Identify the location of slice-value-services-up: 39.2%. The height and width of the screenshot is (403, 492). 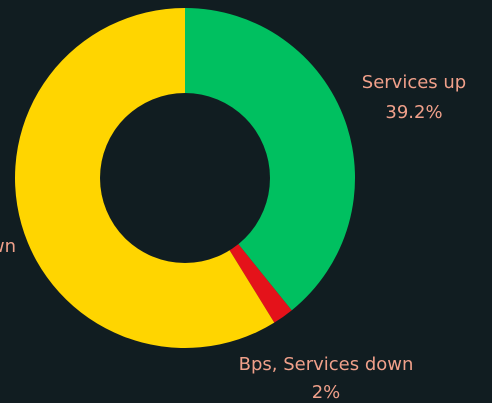
(413, 112).